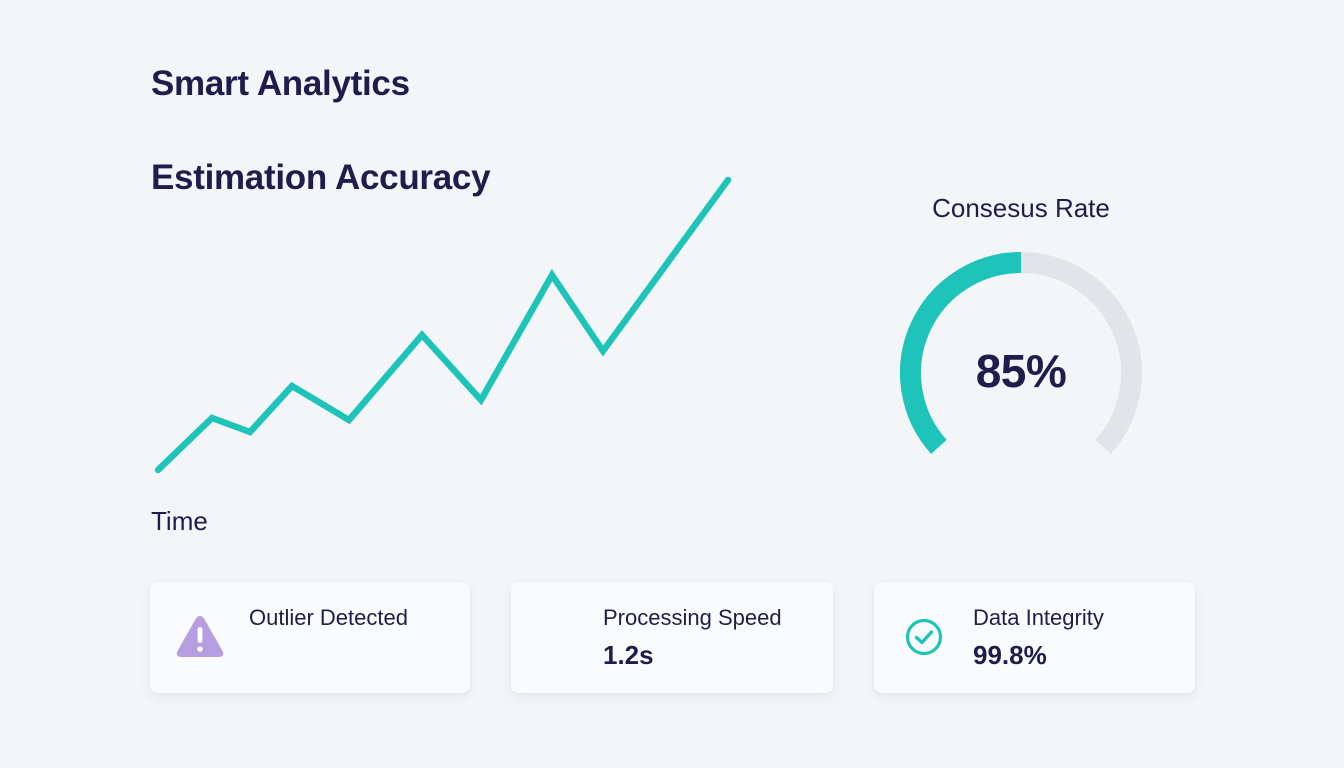 This screenshot has width=1344, height=768. I want to click on gauge-fill, so click(961, 353).